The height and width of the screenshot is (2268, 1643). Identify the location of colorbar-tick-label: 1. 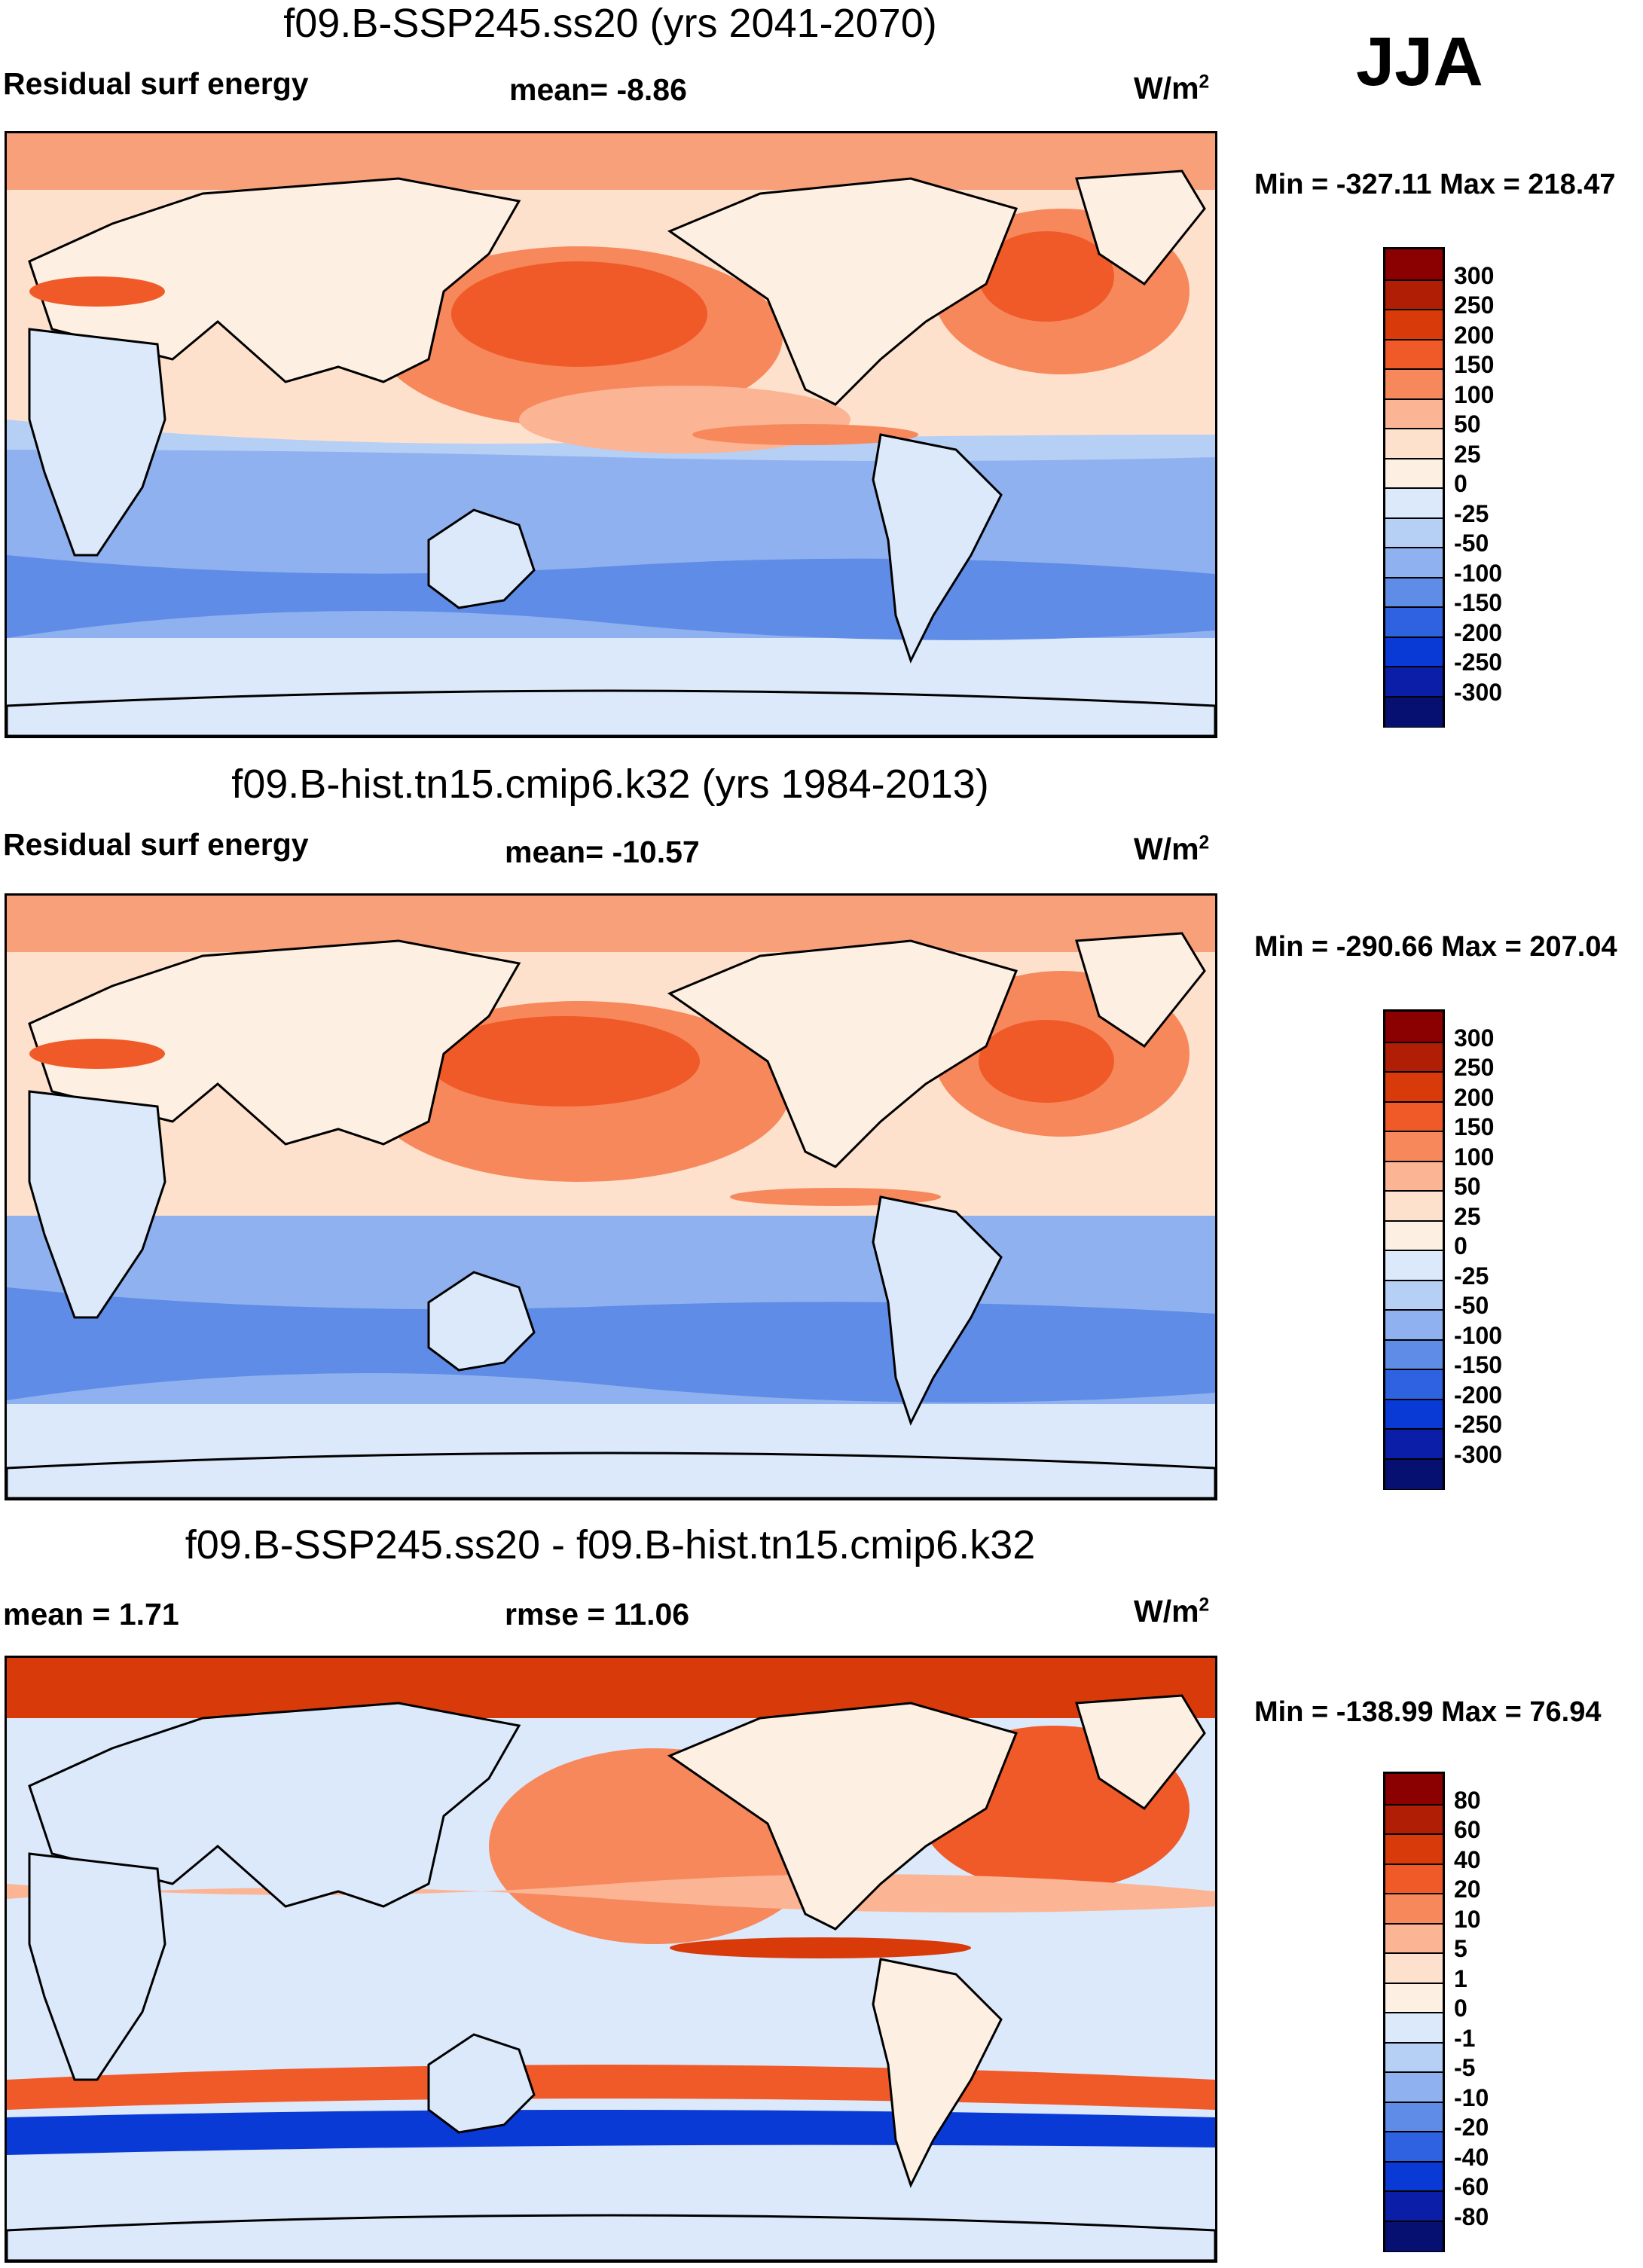
(1460, 1978).